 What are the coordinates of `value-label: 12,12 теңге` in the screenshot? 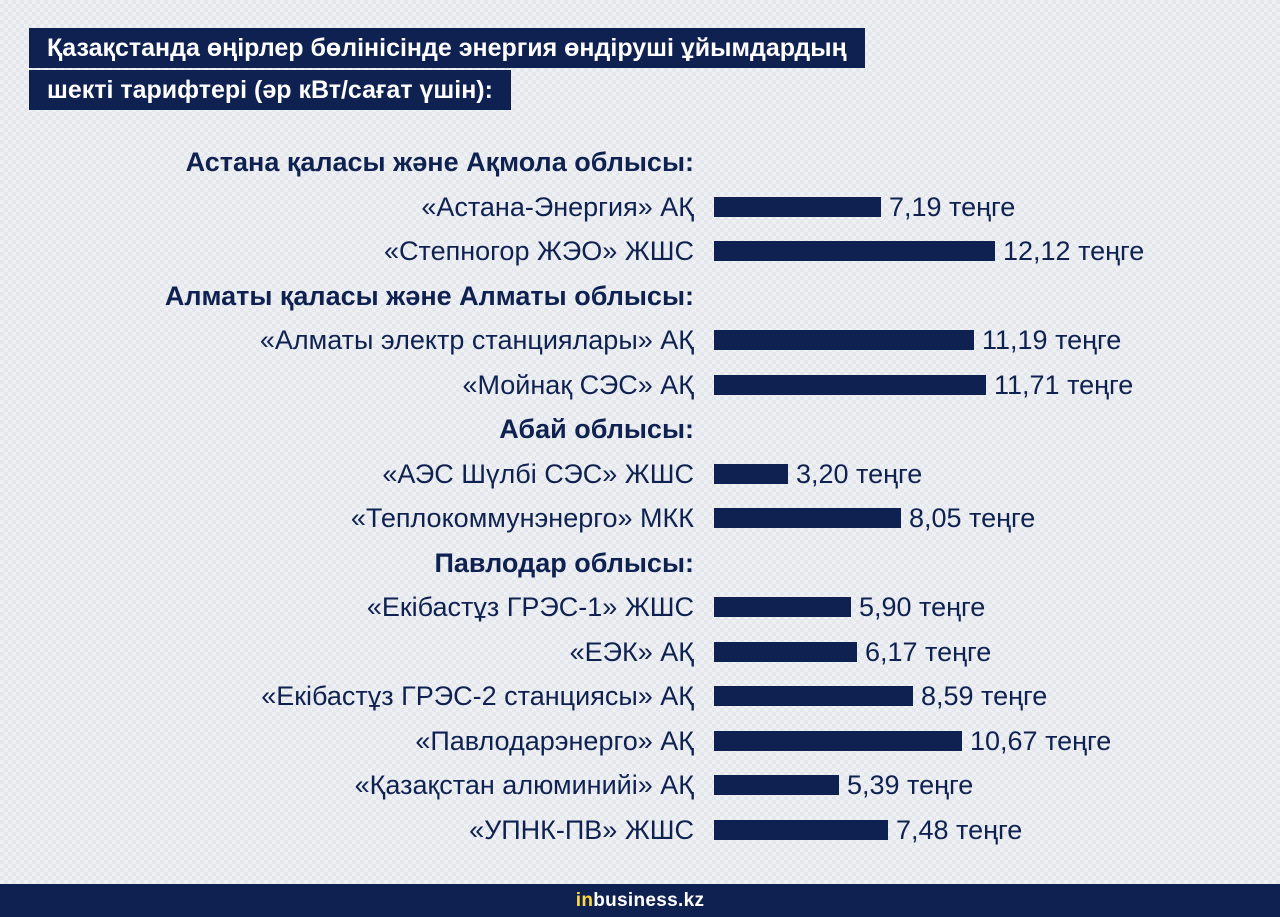 It's located at (1074, 251).